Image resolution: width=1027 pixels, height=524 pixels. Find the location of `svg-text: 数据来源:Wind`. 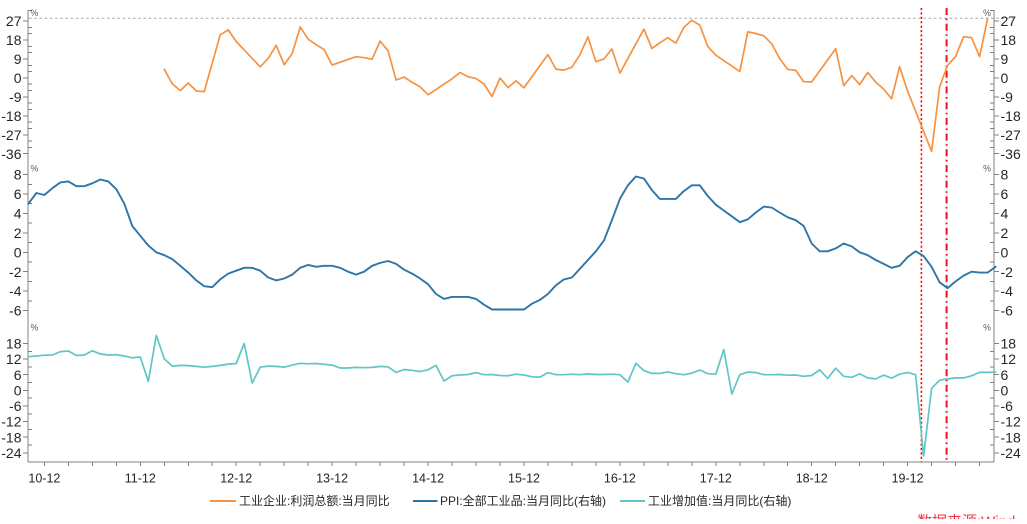

svg-text: 数据来源:Wind is located at coordinates (966, 517).